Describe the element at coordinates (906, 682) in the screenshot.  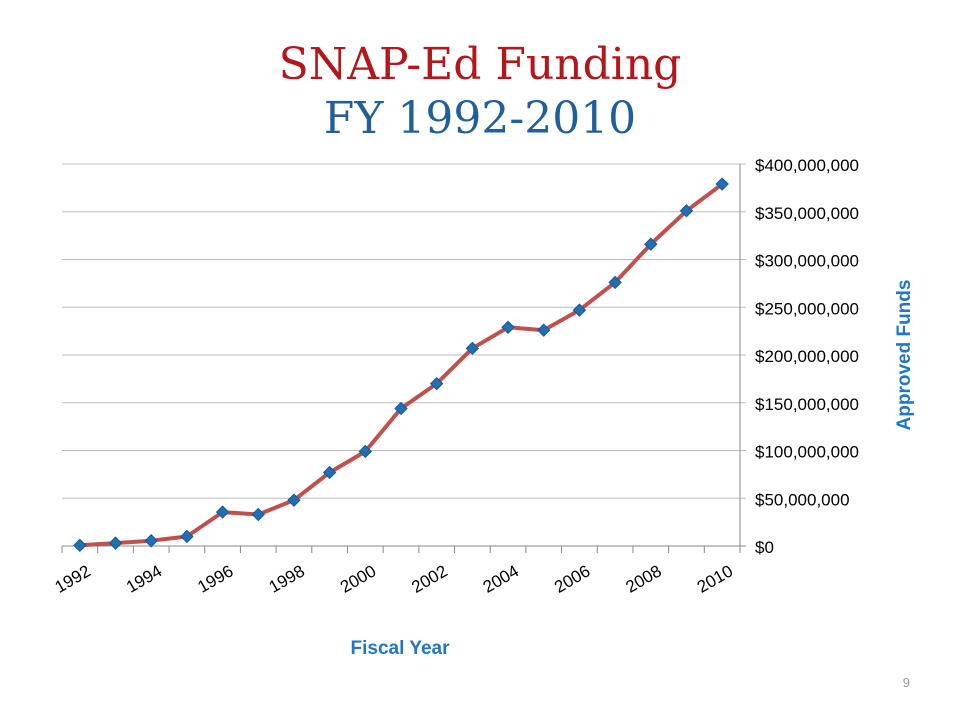
I see `page-number: 9` at that location.